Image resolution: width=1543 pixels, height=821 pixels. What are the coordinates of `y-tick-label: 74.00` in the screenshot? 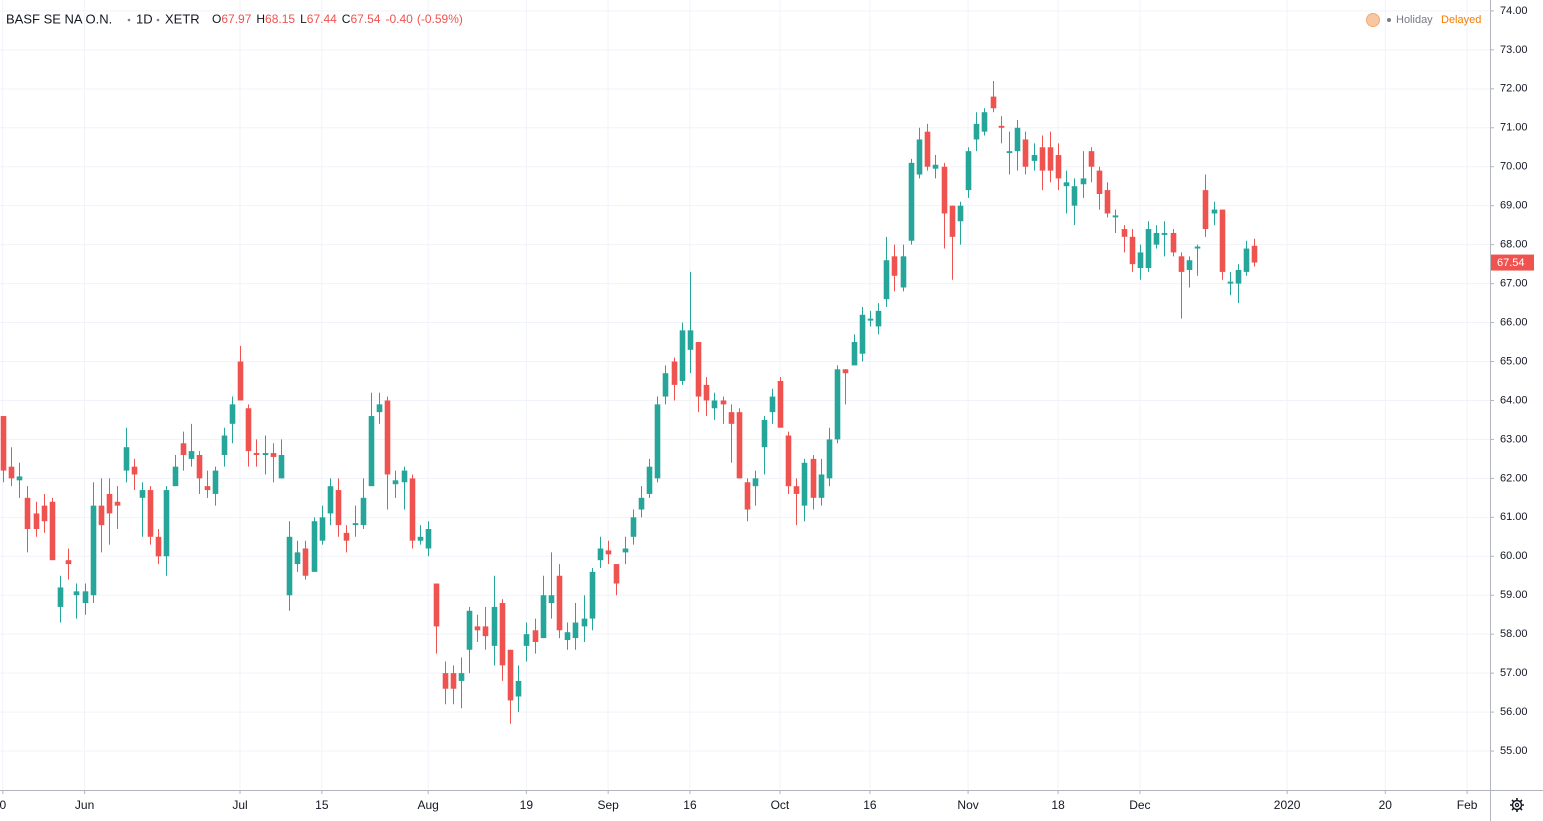 It's located at (1514, 11).